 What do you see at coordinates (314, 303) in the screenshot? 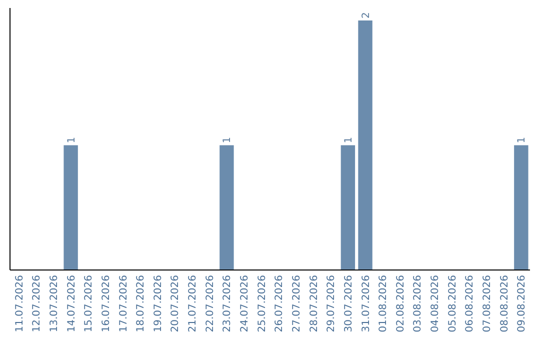
I see `x-tick-label: 28.07.2026` at bounding box center [314, 303].